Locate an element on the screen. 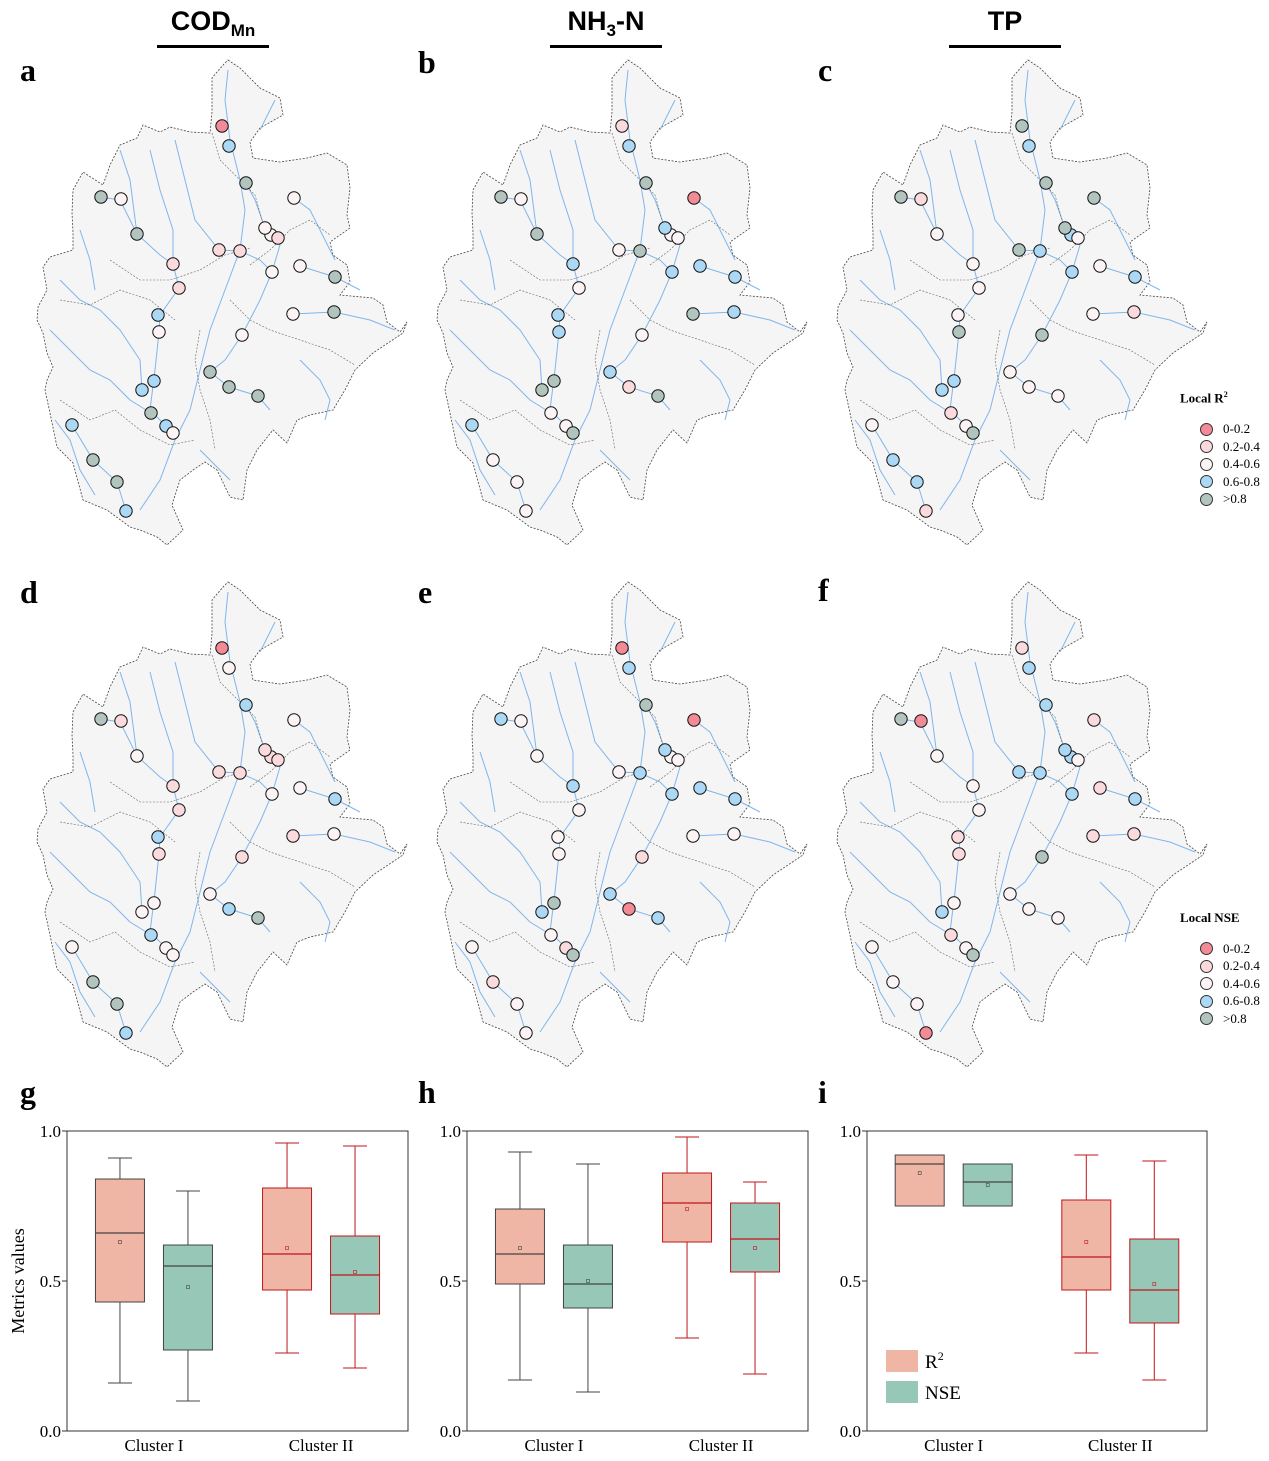 The width and height of the screenshot is (1269, 1461). x-tick-label: Cluster II is located at coordinates (321, 1445).